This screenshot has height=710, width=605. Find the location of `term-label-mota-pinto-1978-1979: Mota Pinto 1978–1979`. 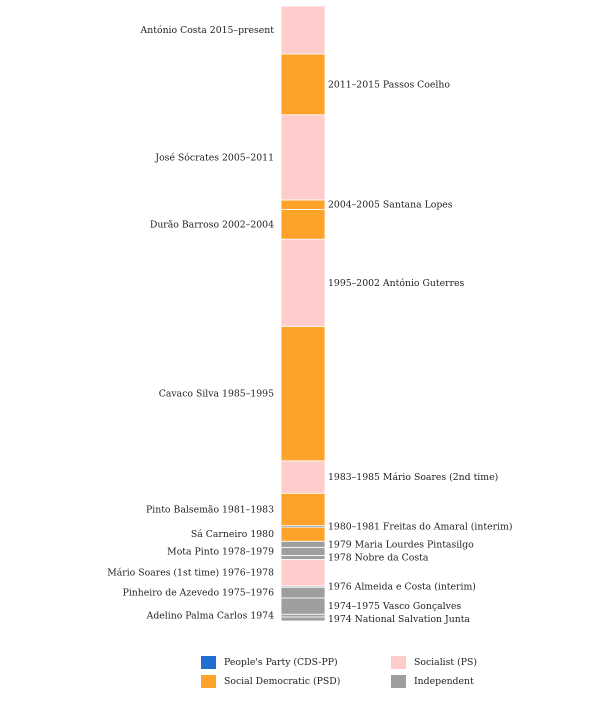

term-label-mota-pinto-1978-1979: Mota Pinto 1978–1979 is located at coordinates (220, 551).